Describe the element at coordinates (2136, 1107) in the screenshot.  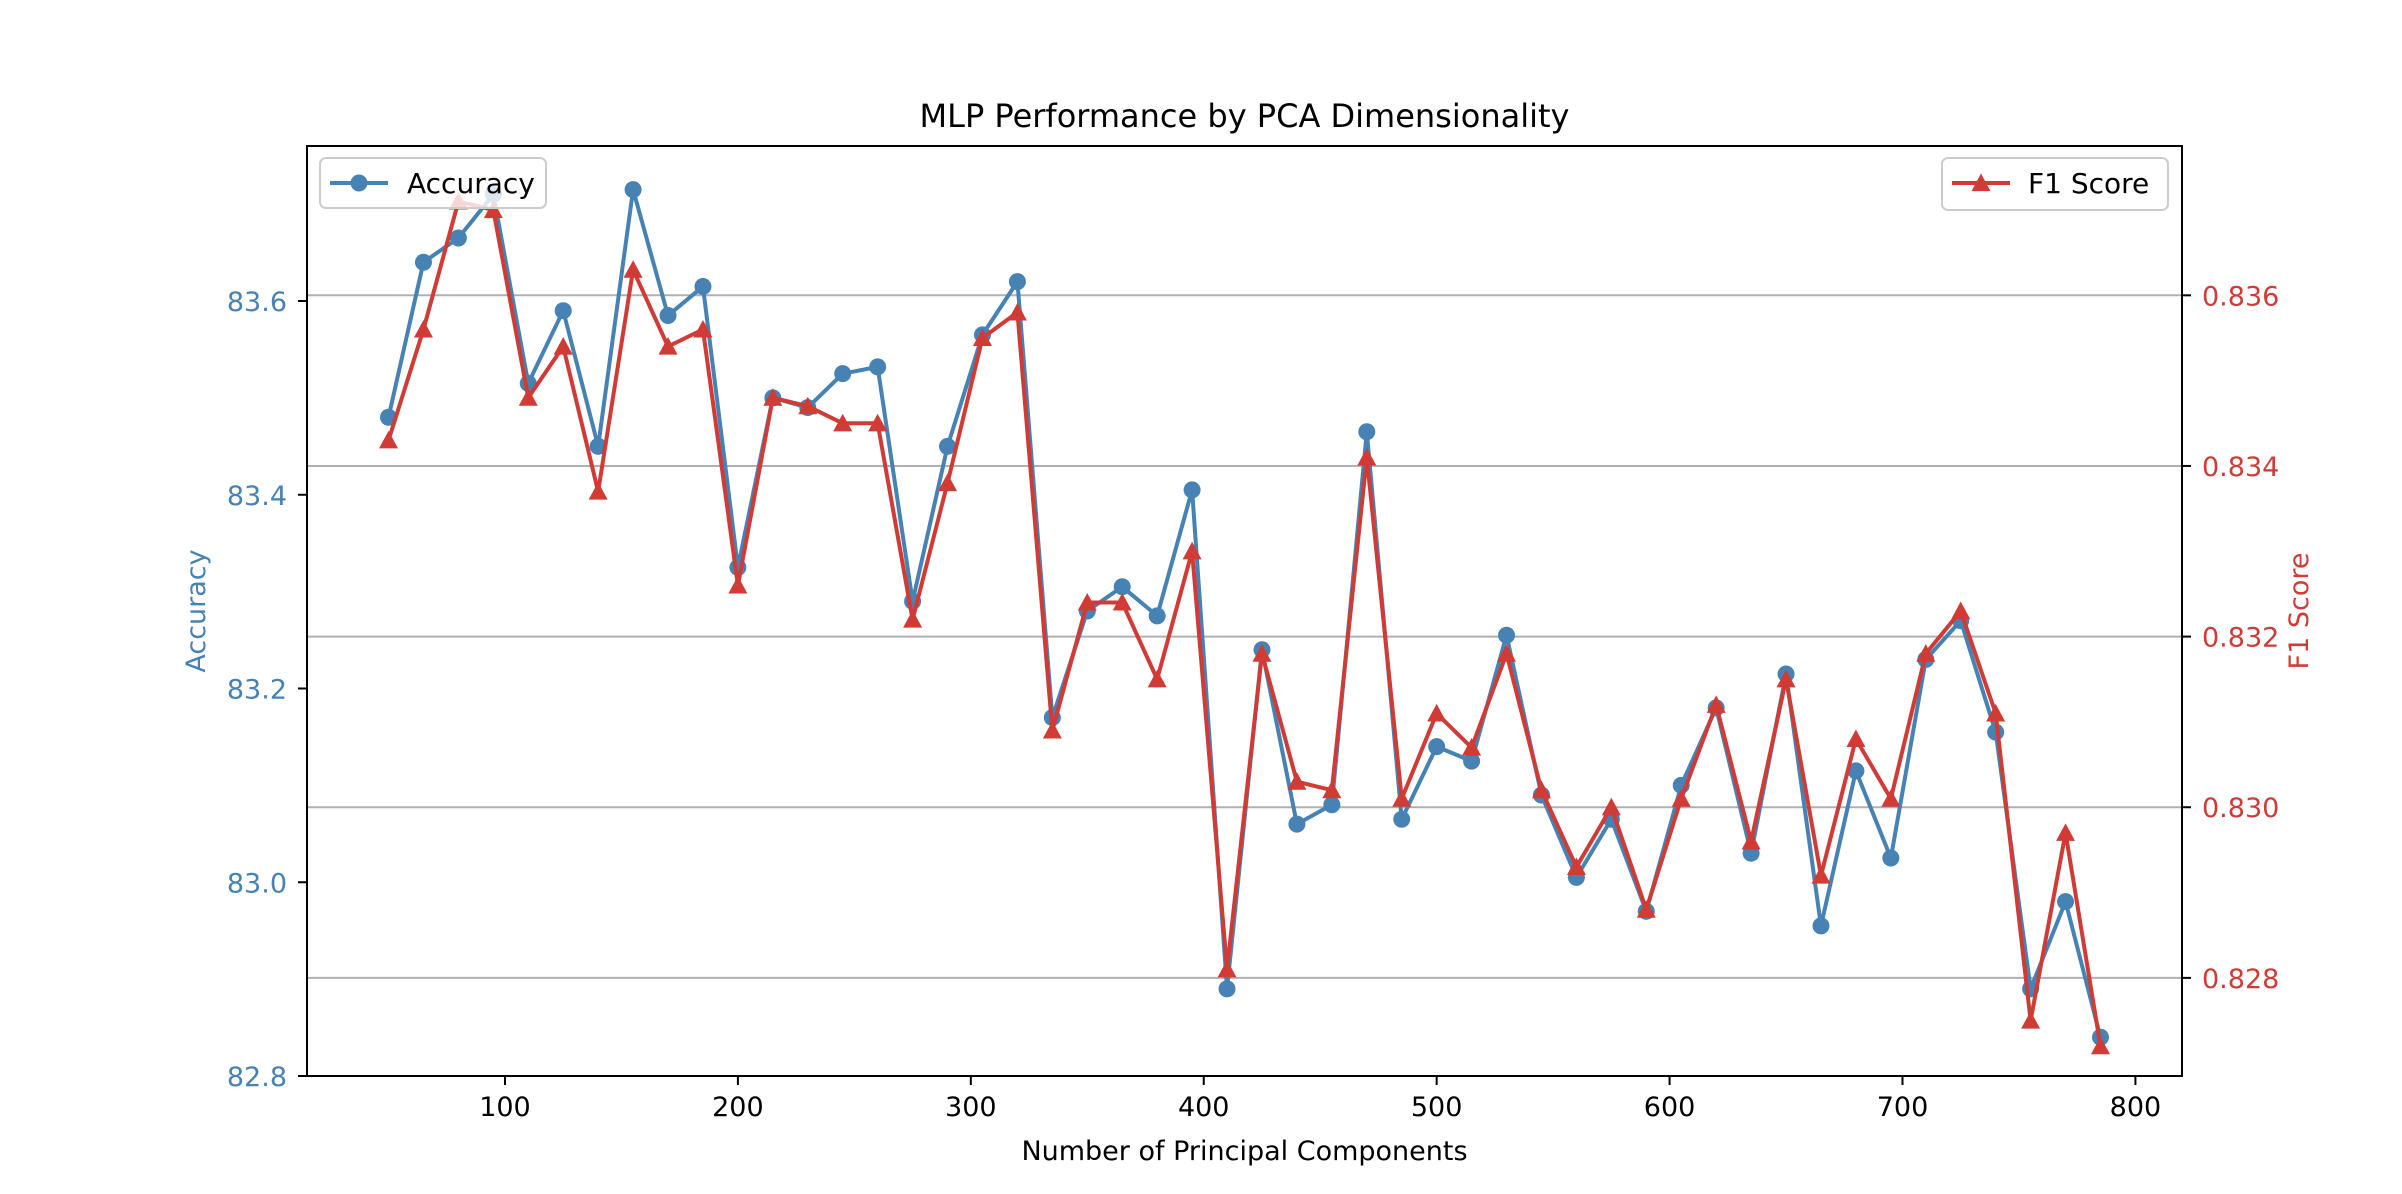
I see `x-tick-label: 800` at that location.